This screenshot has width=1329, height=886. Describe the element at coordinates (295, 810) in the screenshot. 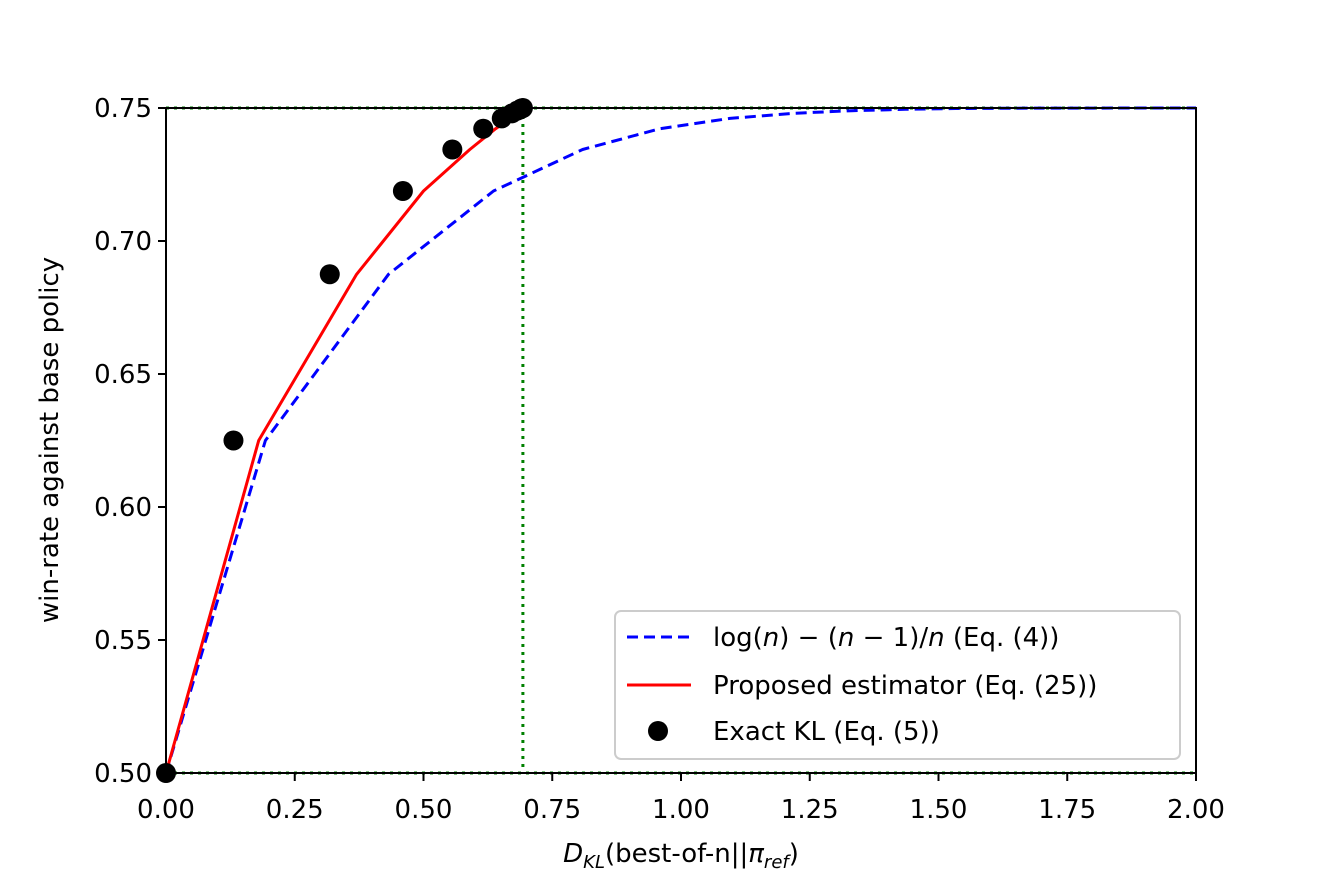

I see `x-tick-label: 0.25` at that location.